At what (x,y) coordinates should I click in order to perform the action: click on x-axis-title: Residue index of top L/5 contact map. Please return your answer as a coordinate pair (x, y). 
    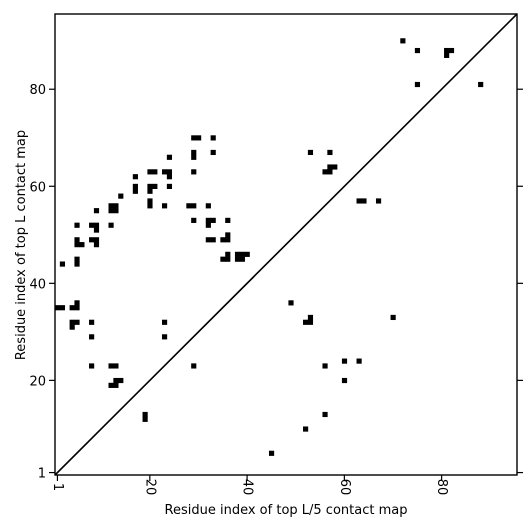
    Looking at the image, I should click on (286, 510).